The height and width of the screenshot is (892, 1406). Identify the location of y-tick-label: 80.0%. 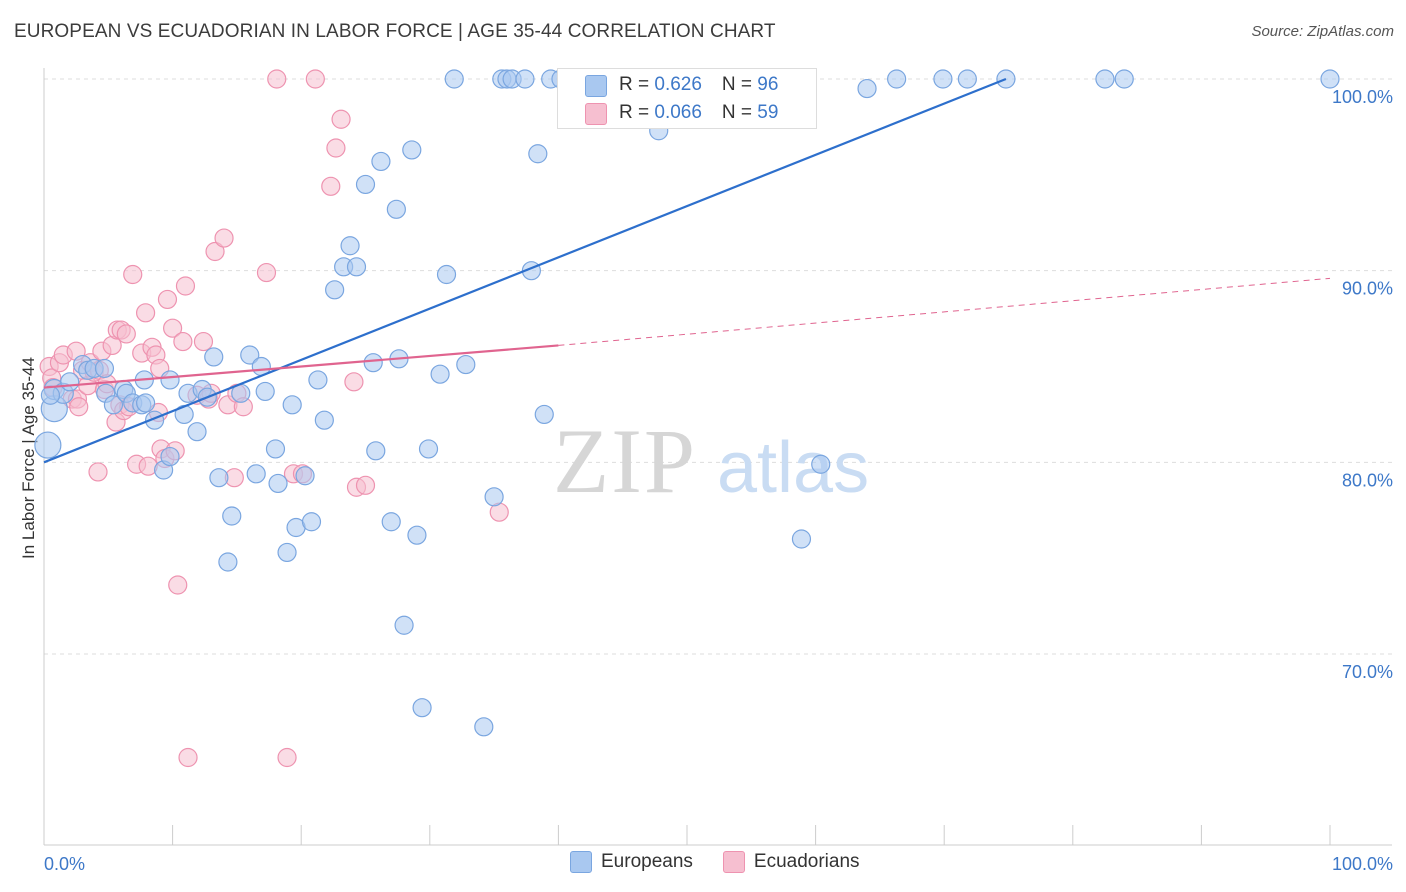
(1367, 480).